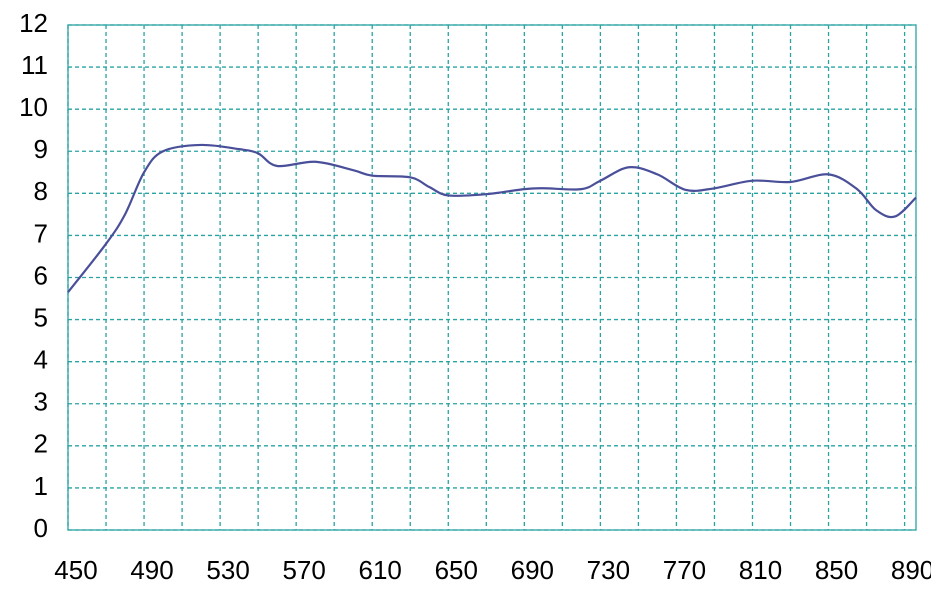 The image size is (931, 589). Describe the element at coordinates (41, 149) in the screenshot. I see `y-tick-label: 9` at that location.